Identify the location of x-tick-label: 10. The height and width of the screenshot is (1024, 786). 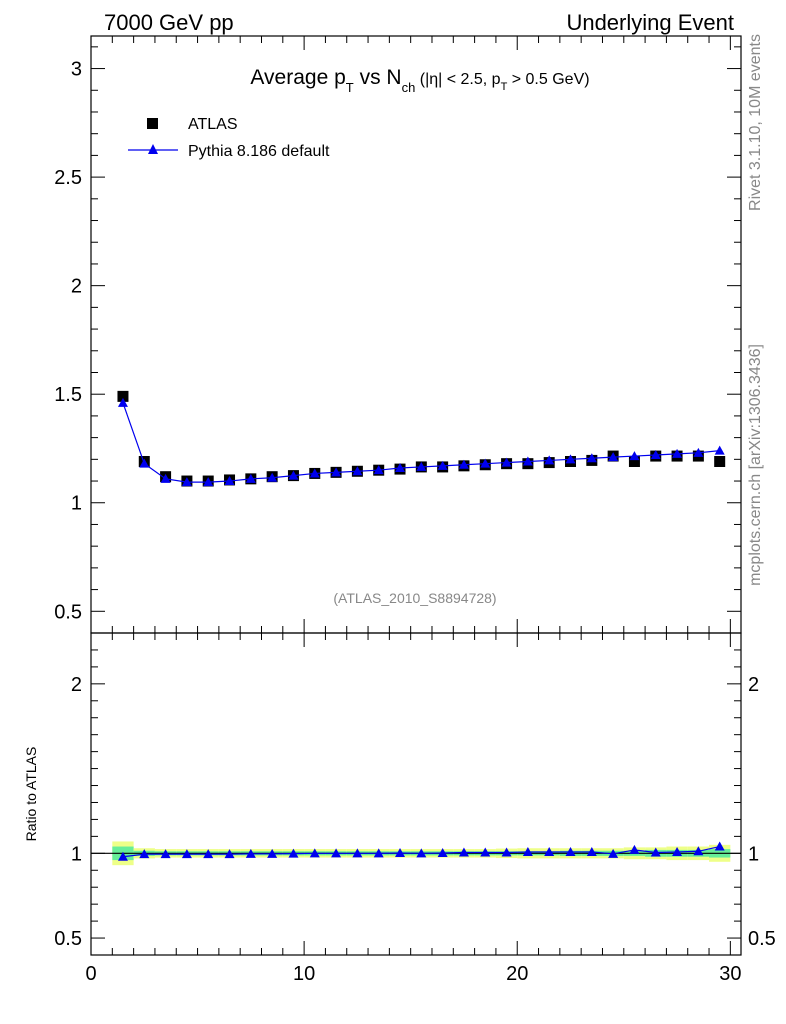
(304, 974).